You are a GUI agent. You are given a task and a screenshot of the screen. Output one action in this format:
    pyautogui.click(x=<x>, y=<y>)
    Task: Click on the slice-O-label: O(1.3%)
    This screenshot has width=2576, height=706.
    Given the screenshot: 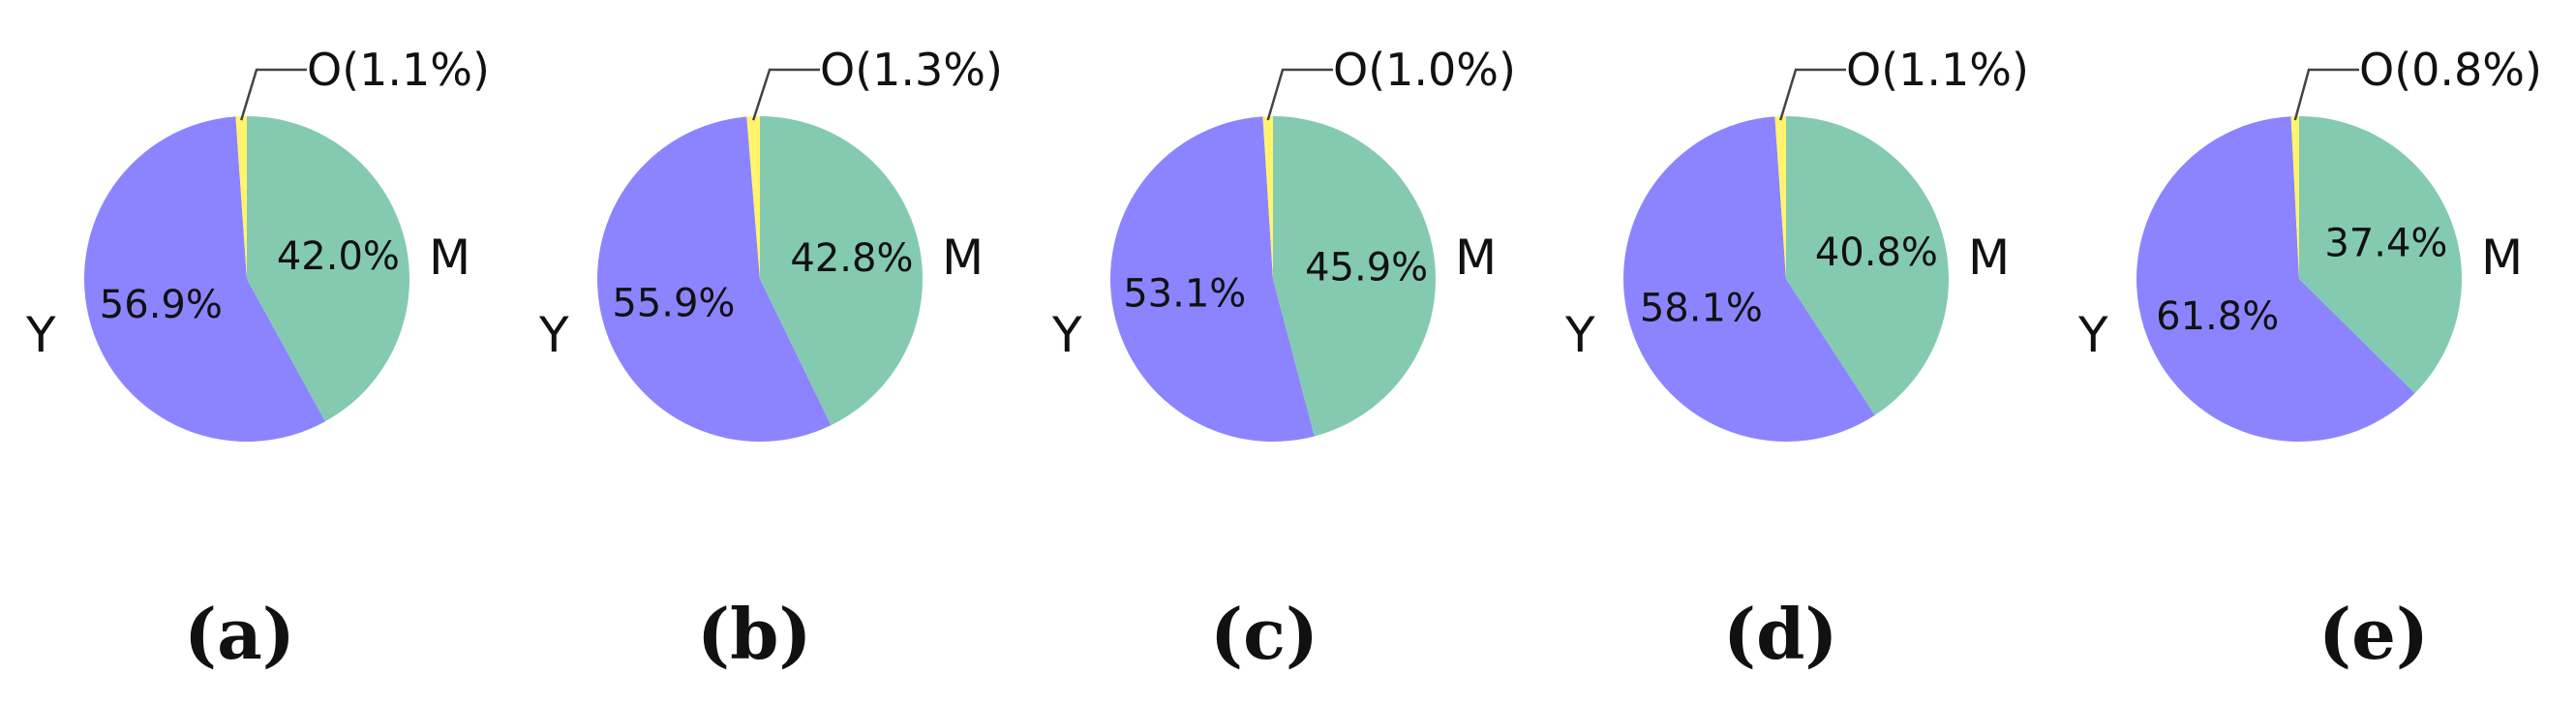 What is the action you would take?
    pyautogui.click(x=912, y=70)
    